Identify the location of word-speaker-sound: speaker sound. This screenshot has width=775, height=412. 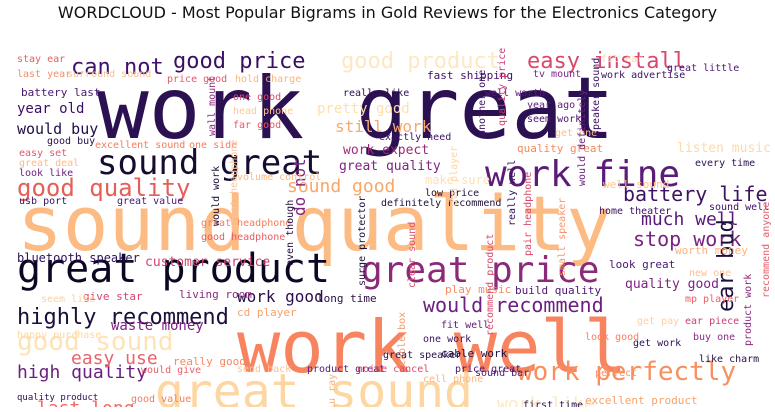
(596, 97).